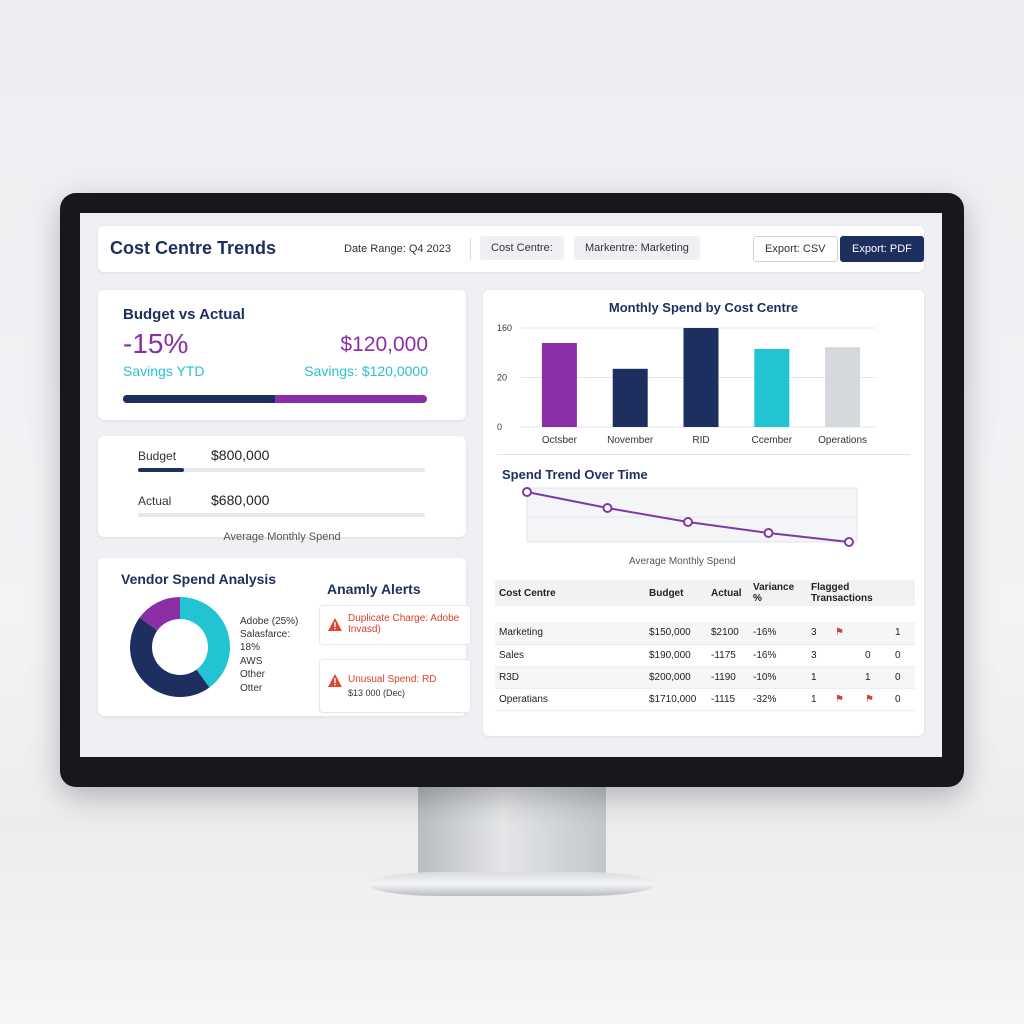 Image resolution: width=1024 pixels, height=1024 pixels. Describe the element at coordinates (845, 633) in the screenshot. I see `cell-flag: ⚑` at that location.